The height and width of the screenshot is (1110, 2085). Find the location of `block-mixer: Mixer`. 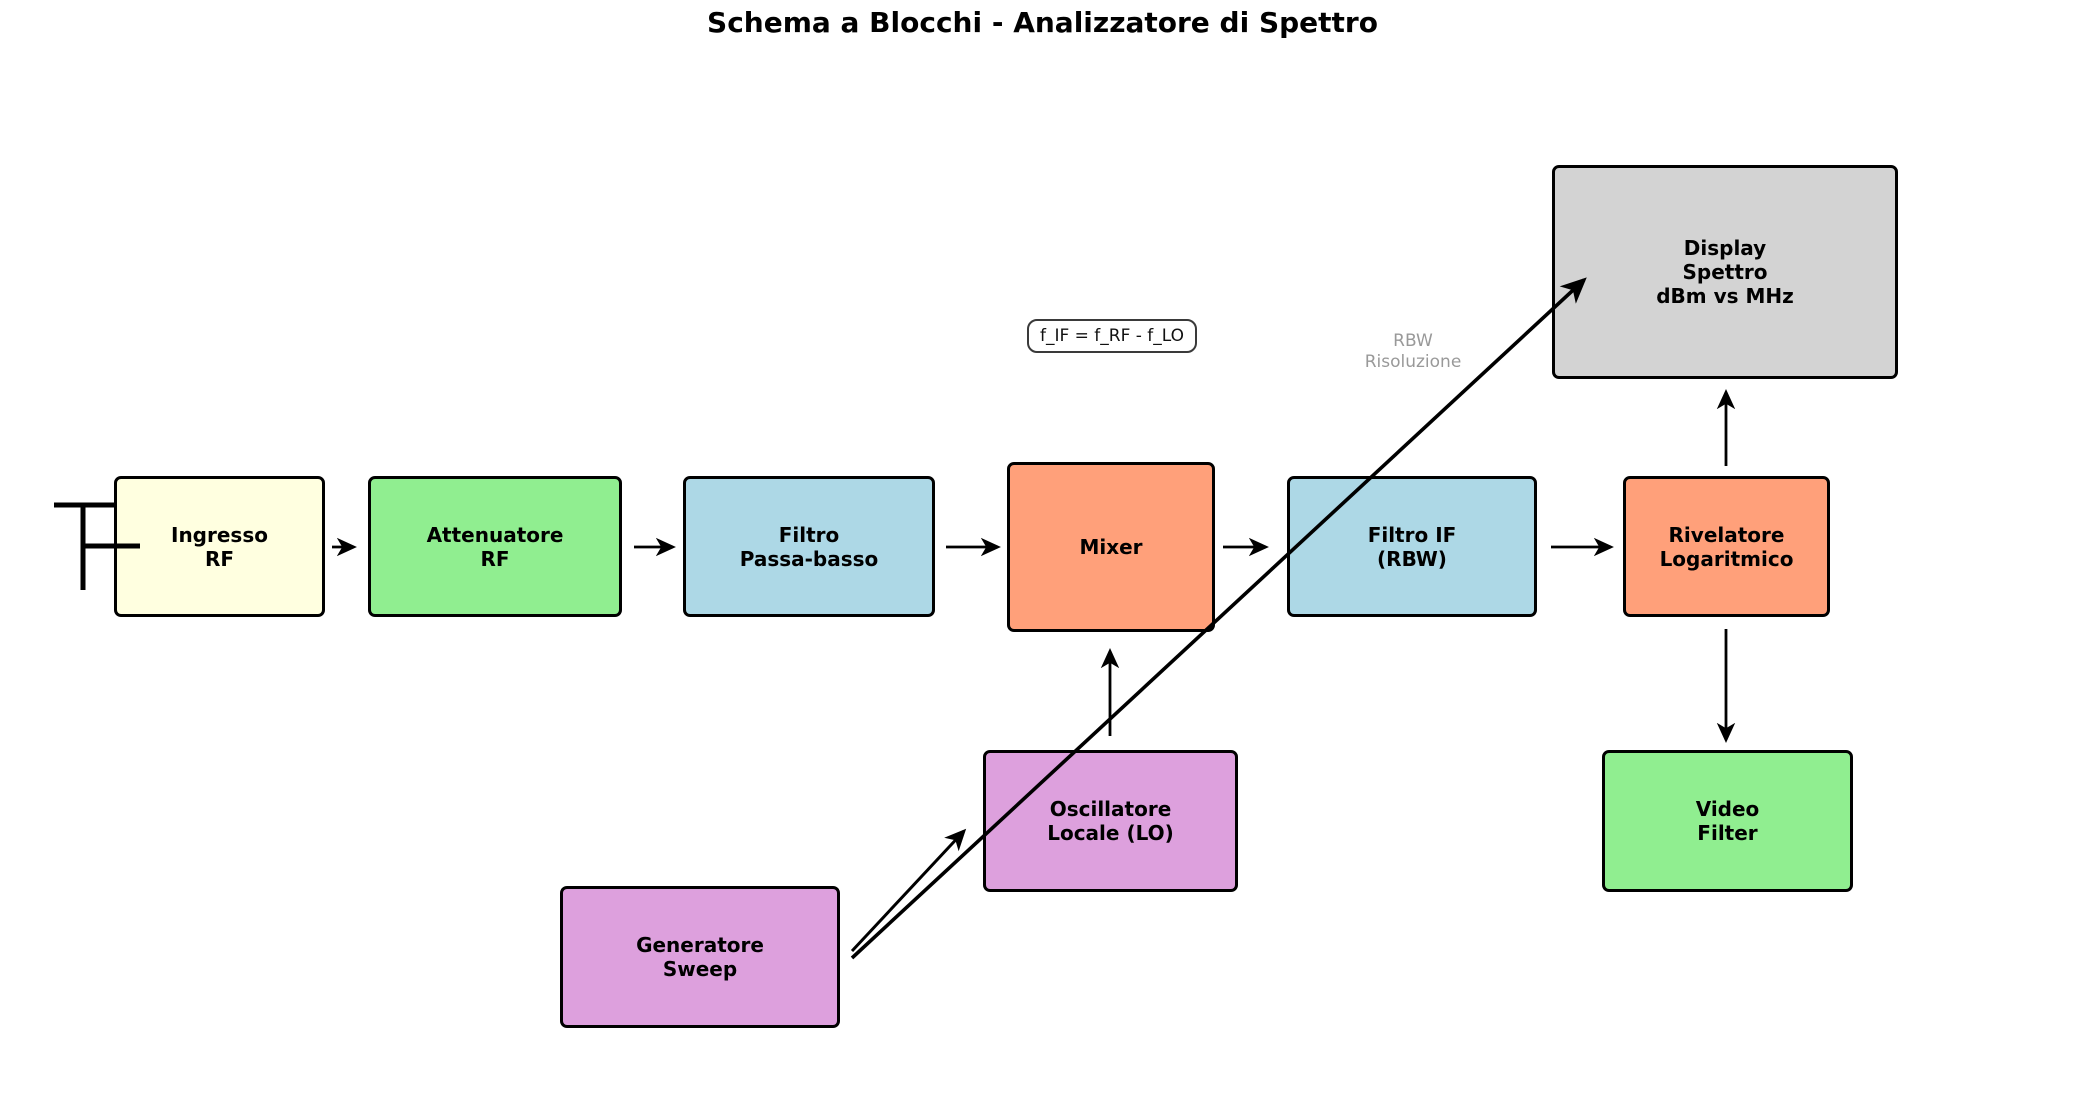

block-mixer: Mixer is located at coordinates (1111, 547).